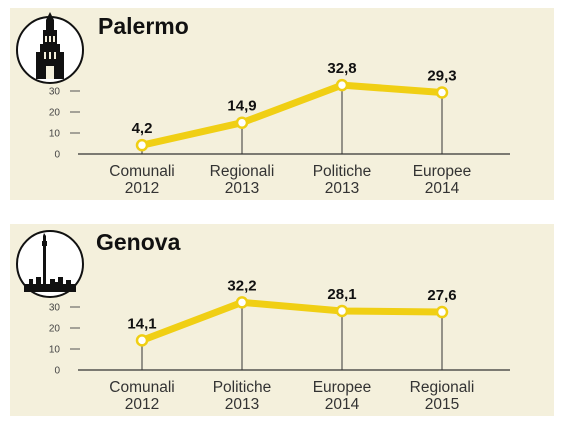 This screenshot has height=426, width=564. Describe the element at coordinates (441, 75) in the screenshot. I see `data-label: 29,3` at that location.